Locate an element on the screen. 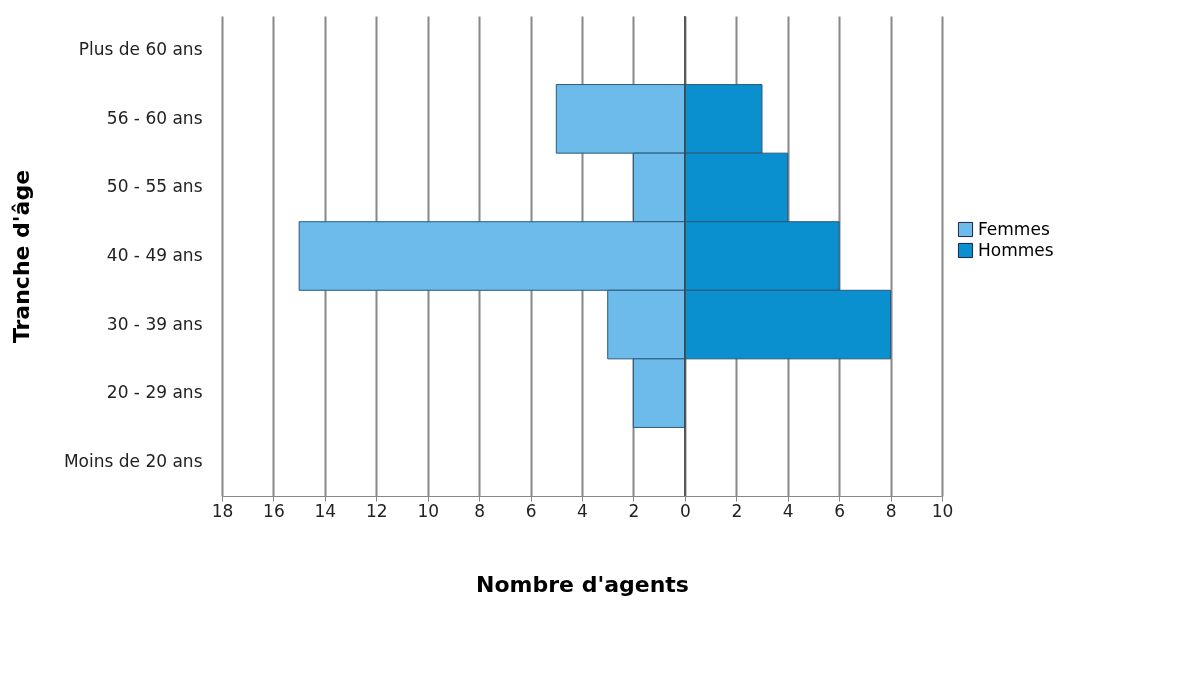 This screenshot has height=674, width=1197. y-tick-label: 40 - 49 ans is located at coordinates (154, 255).